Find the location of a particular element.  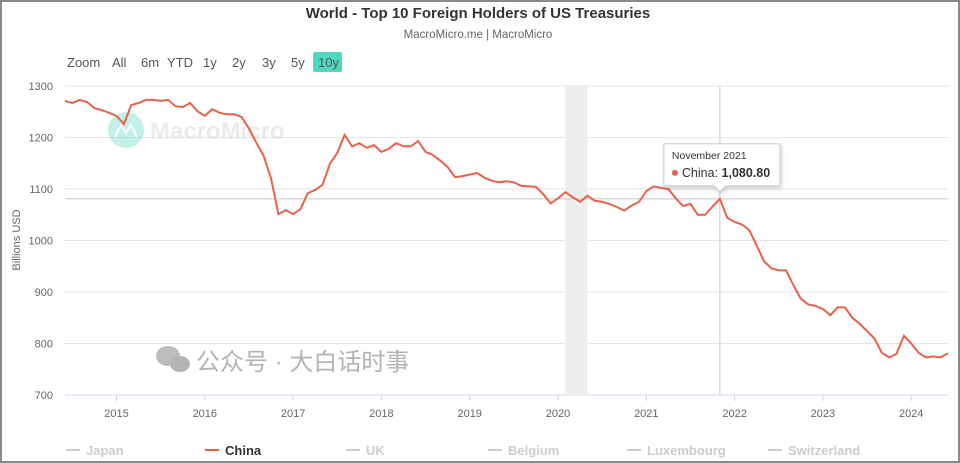

range-selector: Zoom All 6m YTD 1y 2y 3y 5y 10y is located at coordinates (204, 62).